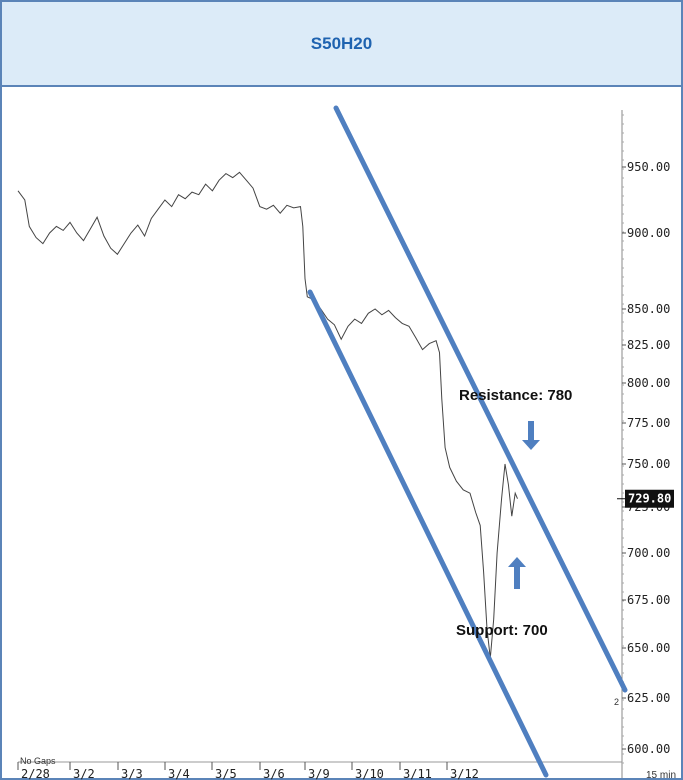 Image resolution: width=683 pixels, height=780 pixels. I want to click on up-arrow-icon, so click(517, 573).